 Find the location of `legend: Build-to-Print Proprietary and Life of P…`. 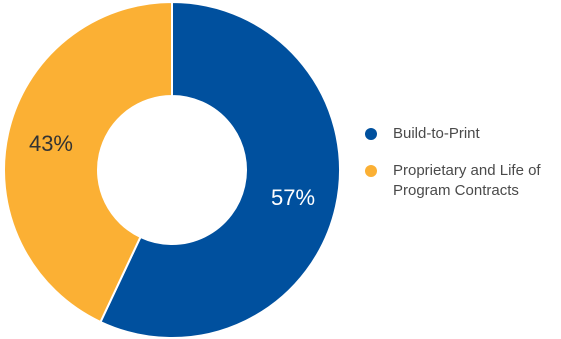

legend: Build-to-Print Proprietary and Life of P… is located at coordinates (463, 162).